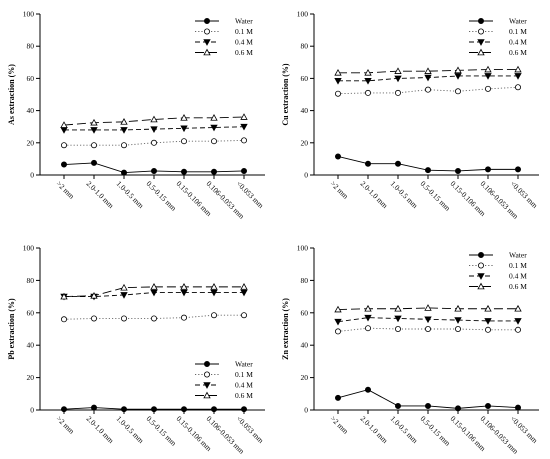 The image size is (550, 459). Describe the element at coordinates (518, 31) in the screenshot. I see `legend-label: 0.1 M` at that location.